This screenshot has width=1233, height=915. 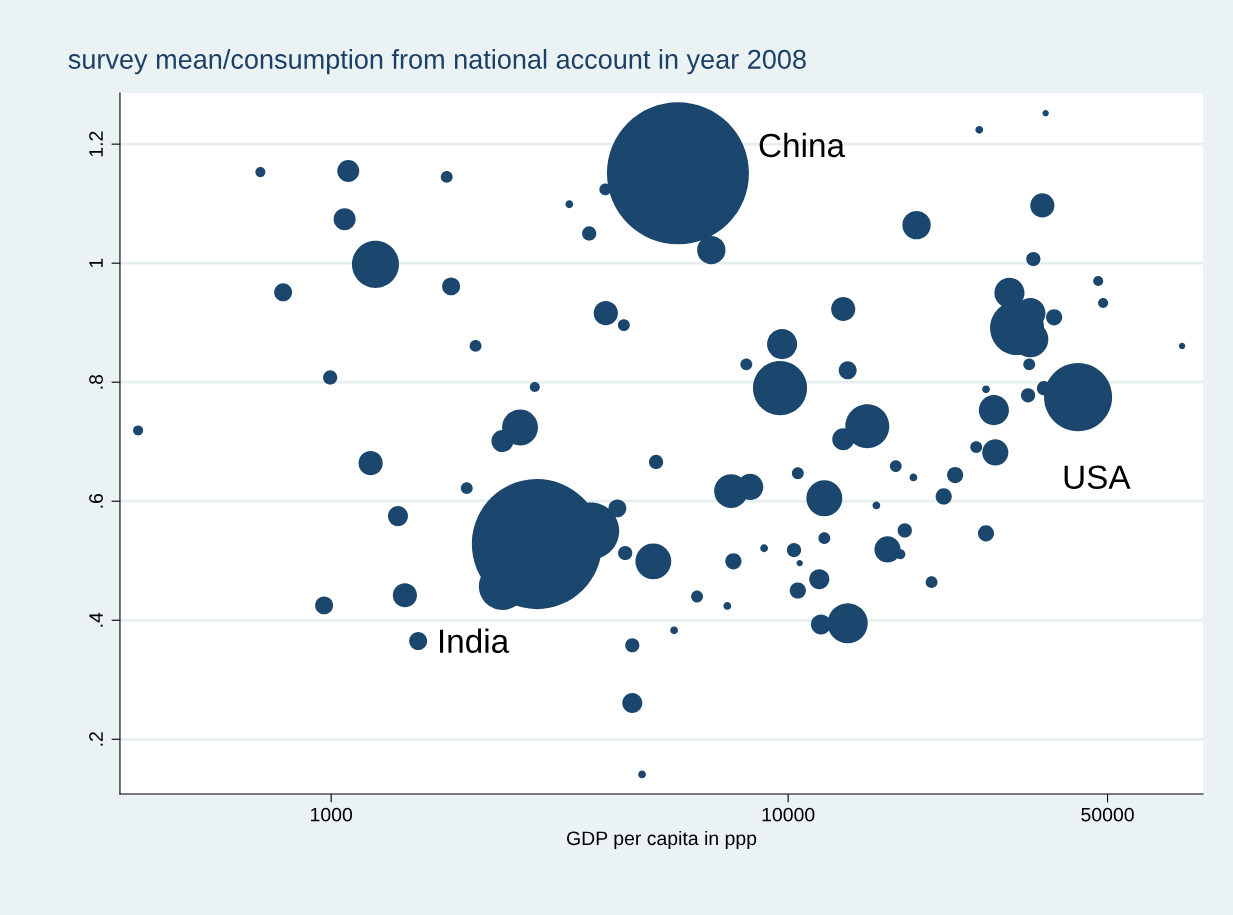 What do you see at coordinates (96, 381) in the screenshot?
I see `y-tick-label: .8` at bounding box center [96, 381].